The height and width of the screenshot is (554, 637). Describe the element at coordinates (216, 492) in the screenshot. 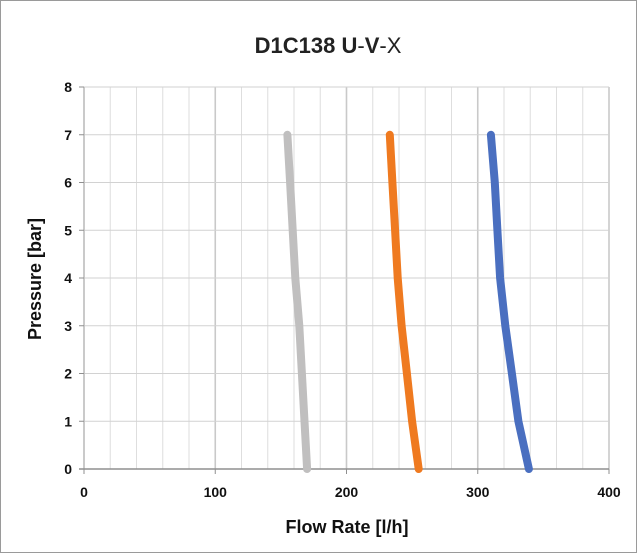

I see `x-tick-label: 100` at that location.